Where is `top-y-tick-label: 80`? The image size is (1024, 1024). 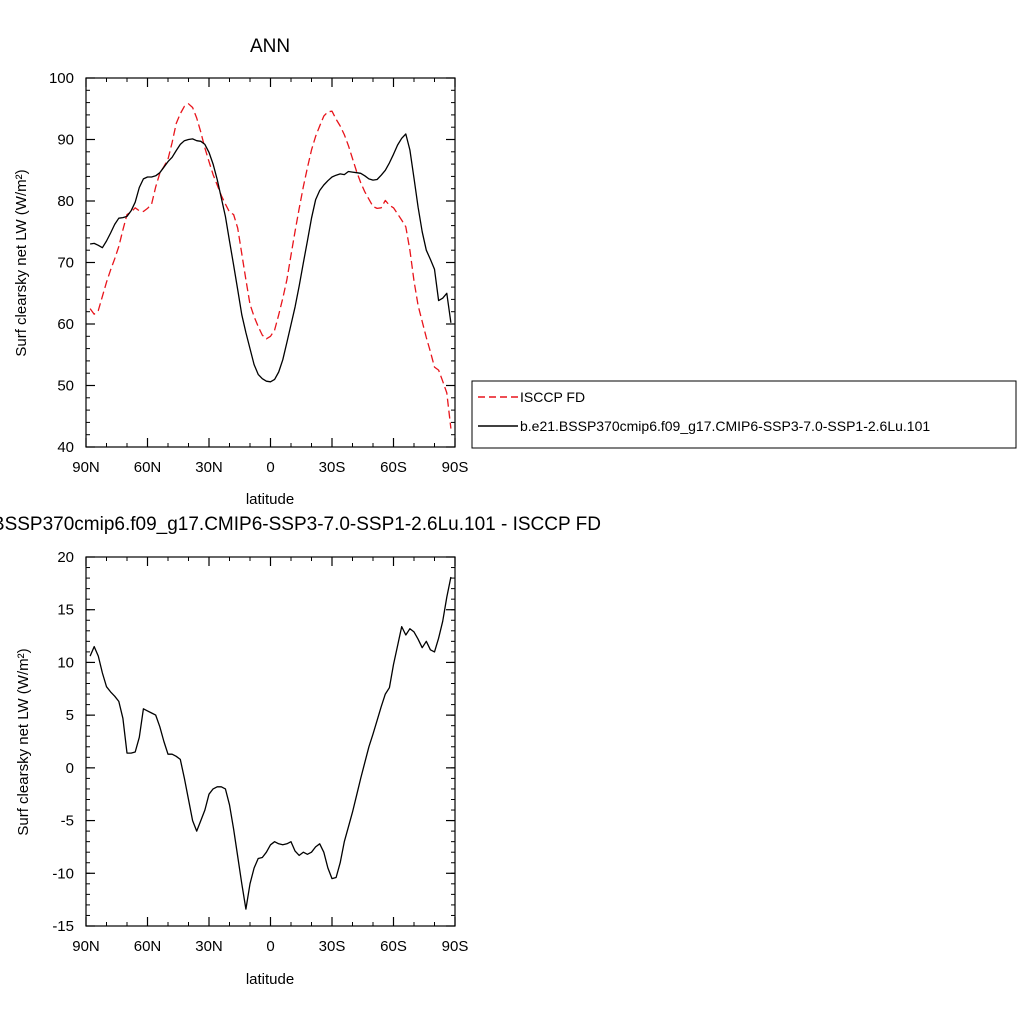 top-y-tick-label: 80 is located at coordinates (65, 201).